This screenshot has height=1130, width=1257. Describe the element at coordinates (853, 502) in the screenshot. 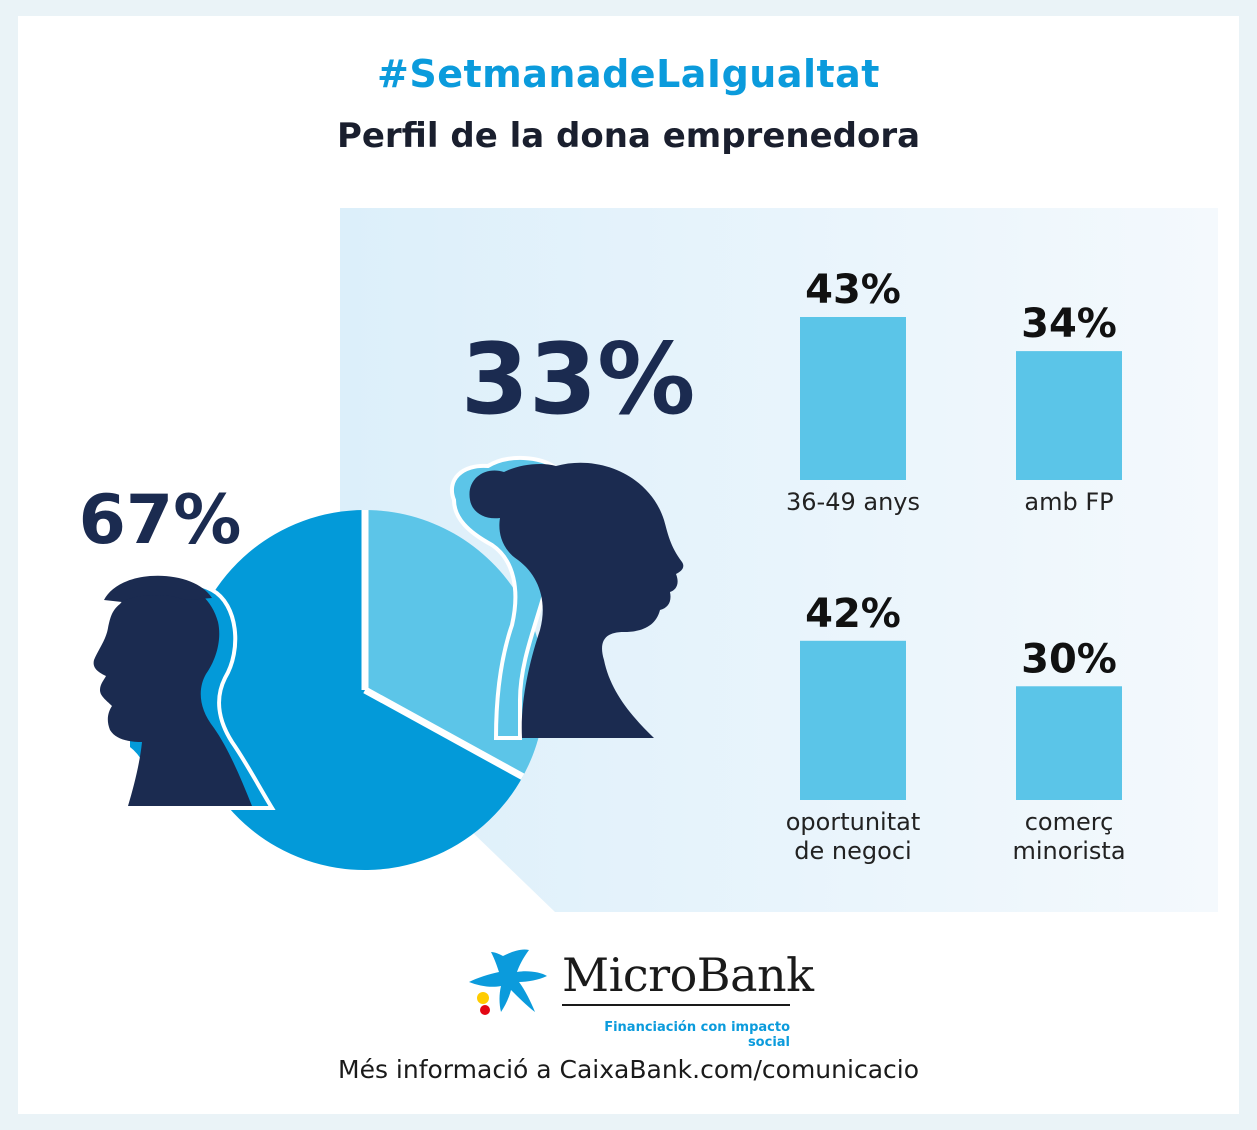

I see `bar-category-label: 36-49 anys` at that location.